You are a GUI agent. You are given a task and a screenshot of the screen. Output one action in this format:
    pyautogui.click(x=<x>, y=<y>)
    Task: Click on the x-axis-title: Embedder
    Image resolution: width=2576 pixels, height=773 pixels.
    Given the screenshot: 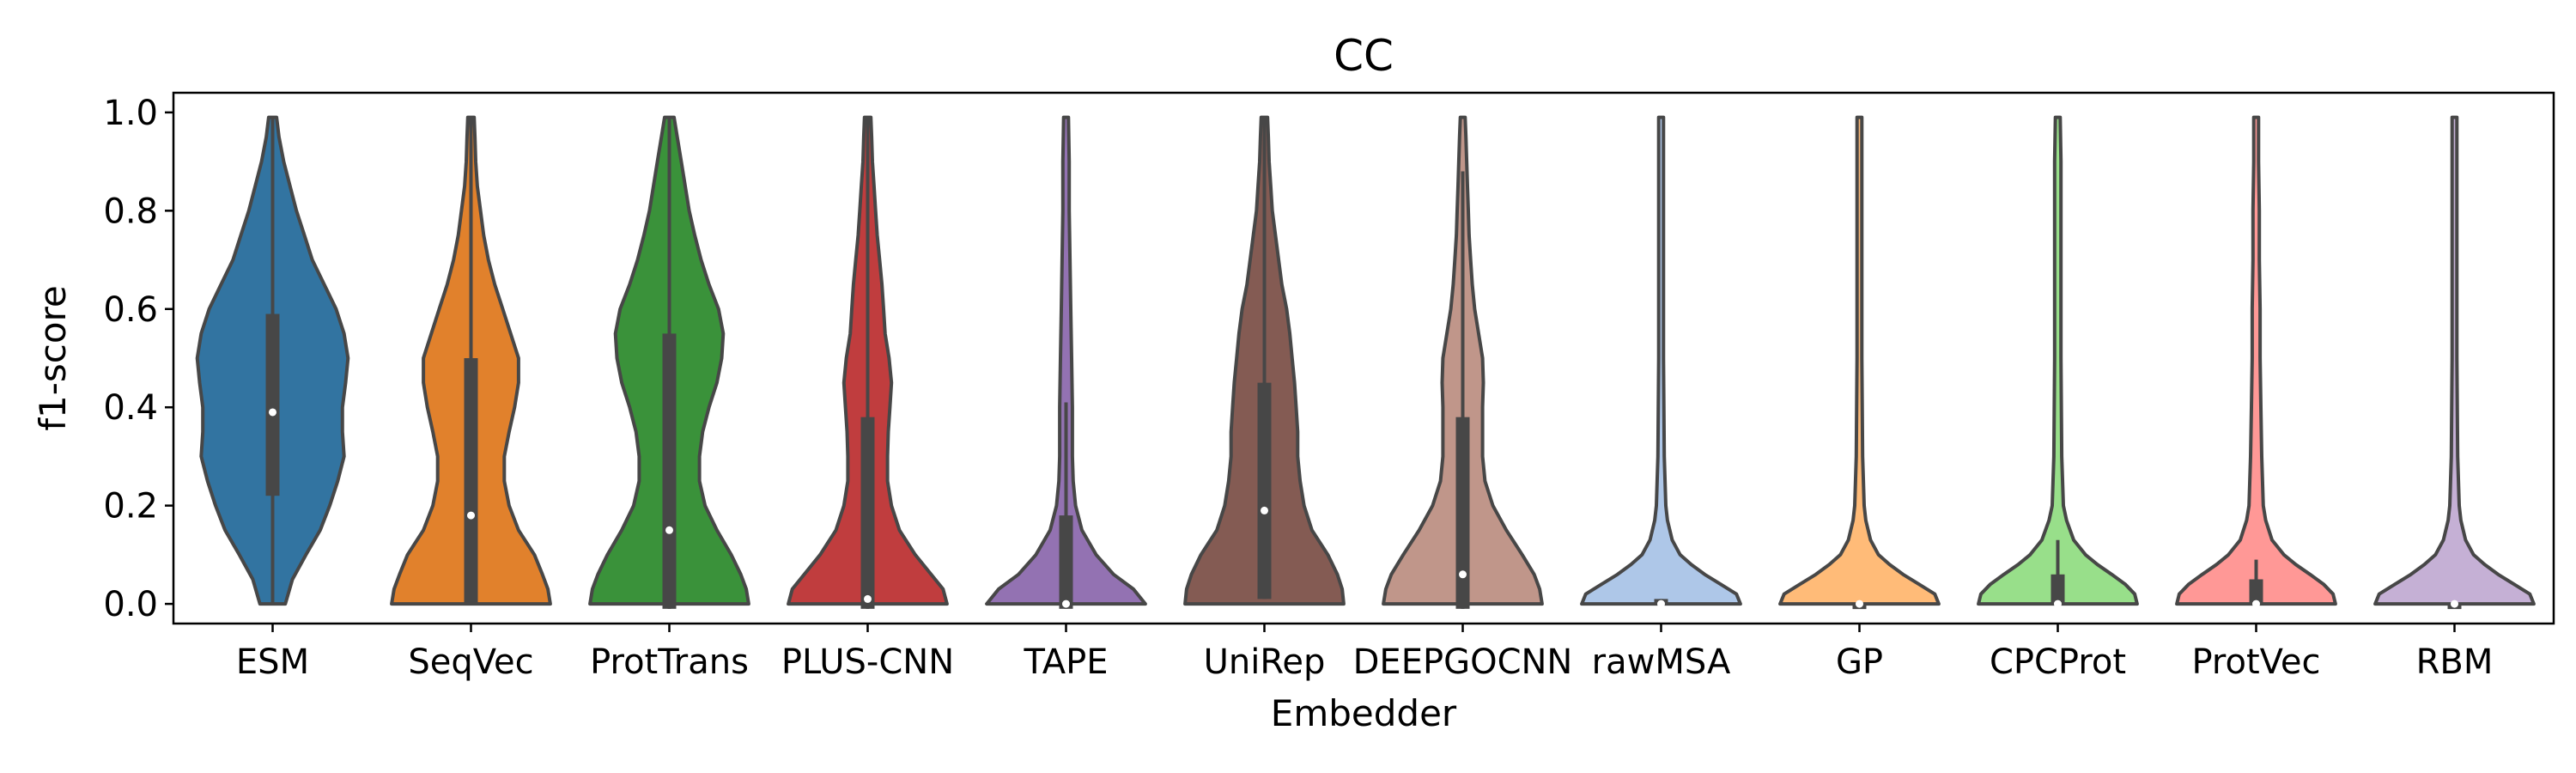 What is the action you would take?
    pyautogui.click(x=1364, y=713)
    